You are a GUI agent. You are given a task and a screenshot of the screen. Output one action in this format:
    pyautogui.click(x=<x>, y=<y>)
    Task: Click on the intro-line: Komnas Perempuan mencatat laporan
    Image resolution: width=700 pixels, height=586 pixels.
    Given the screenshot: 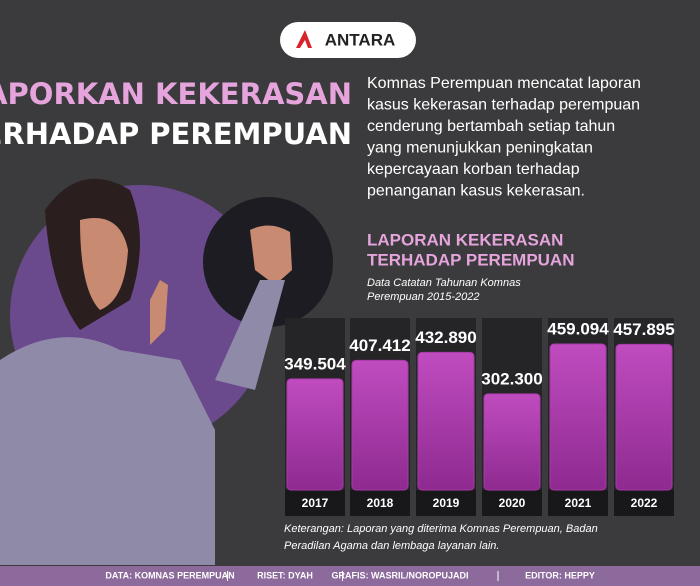 What is the action you would take?
    pyautogui.click(x=504, y=83)
    